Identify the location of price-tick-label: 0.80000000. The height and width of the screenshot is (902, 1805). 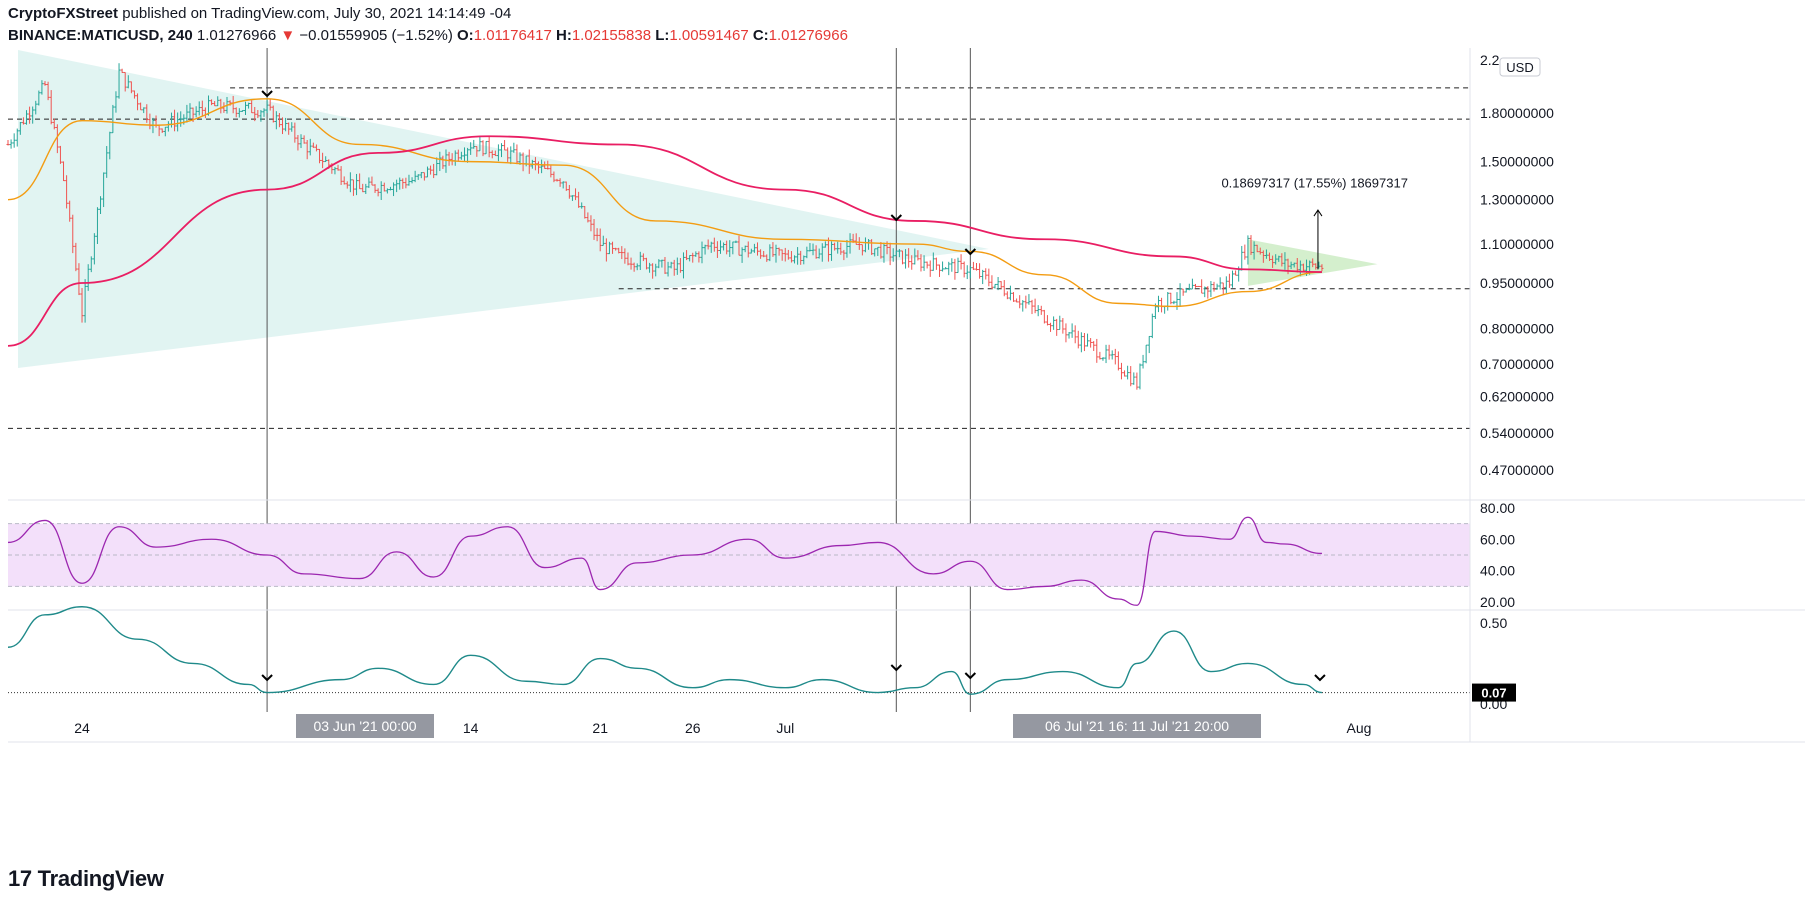
(1517, 329).